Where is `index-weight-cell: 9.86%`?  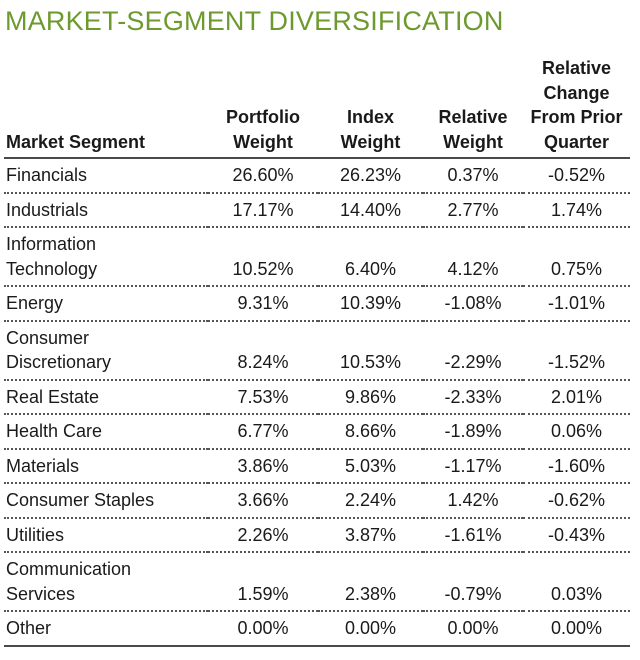 index-weight-cell: 9.86% is located at coordinates (370, 397).